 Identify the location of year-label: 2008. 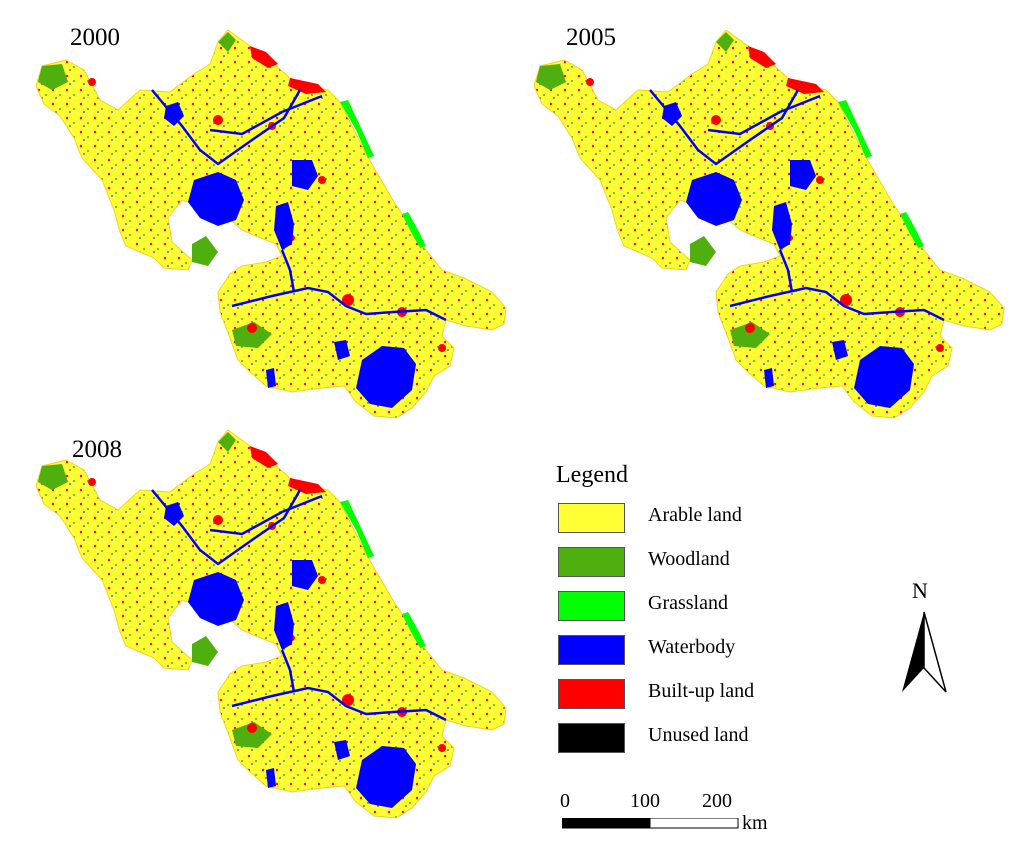
(97, 449).